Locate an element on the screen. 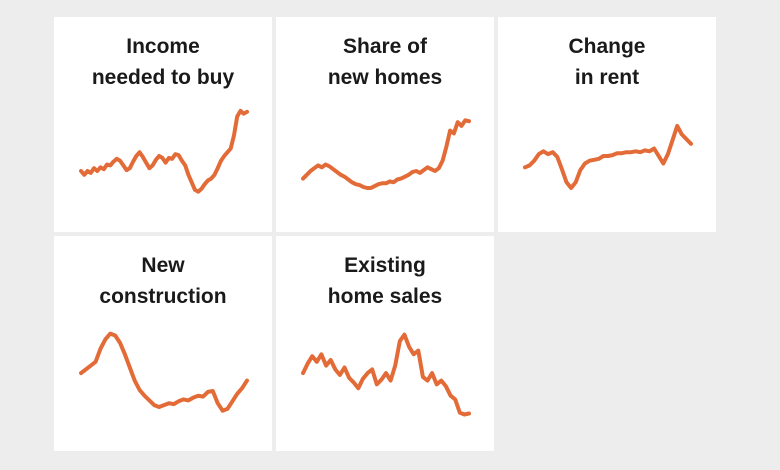 Image resolution: width=780 pixels, height=470 pixels. line-chart-existing-home-sales is located at coordinates (386, 374).